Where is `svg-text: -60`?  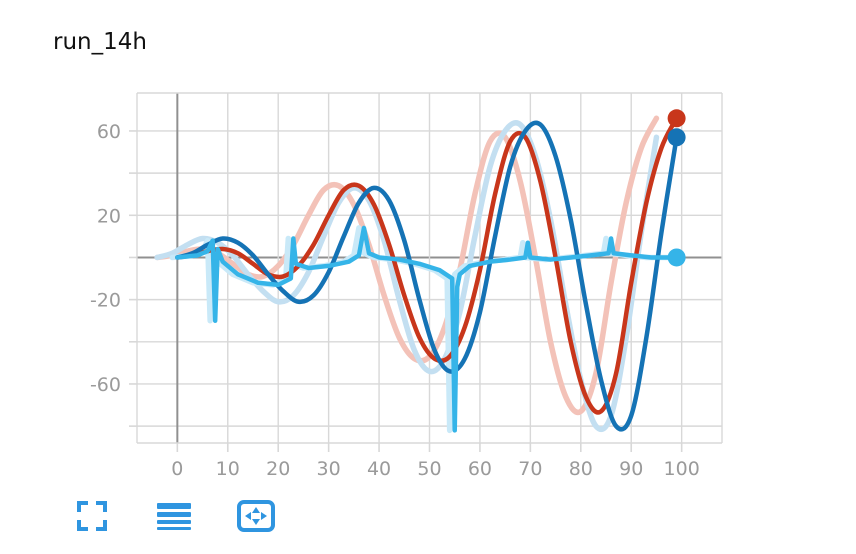 svg-text: -60 is located at coordinates (105, 385).